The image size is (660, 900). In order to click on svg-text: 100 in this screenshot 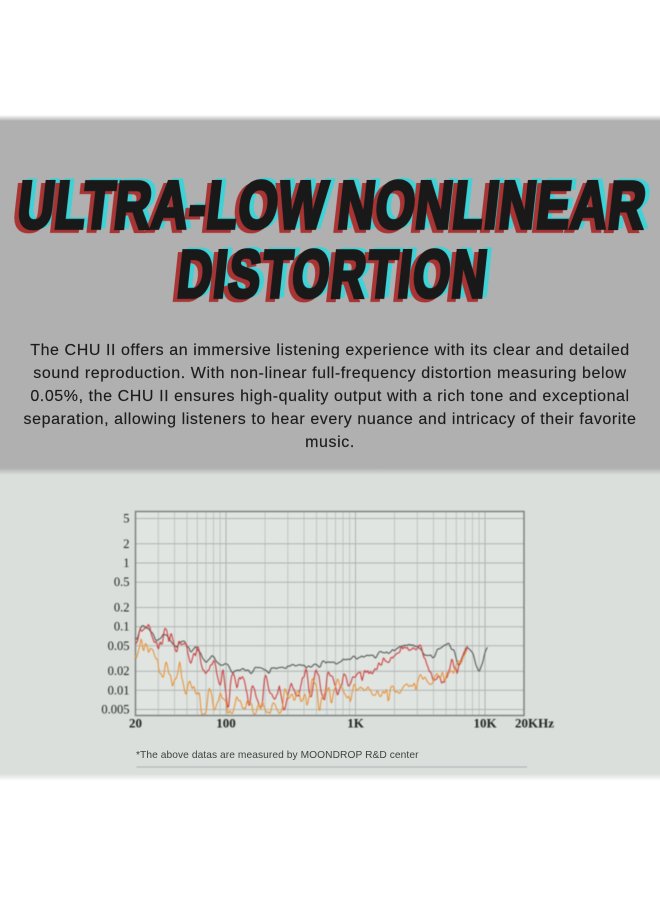, I will do `click(226, 723)`.